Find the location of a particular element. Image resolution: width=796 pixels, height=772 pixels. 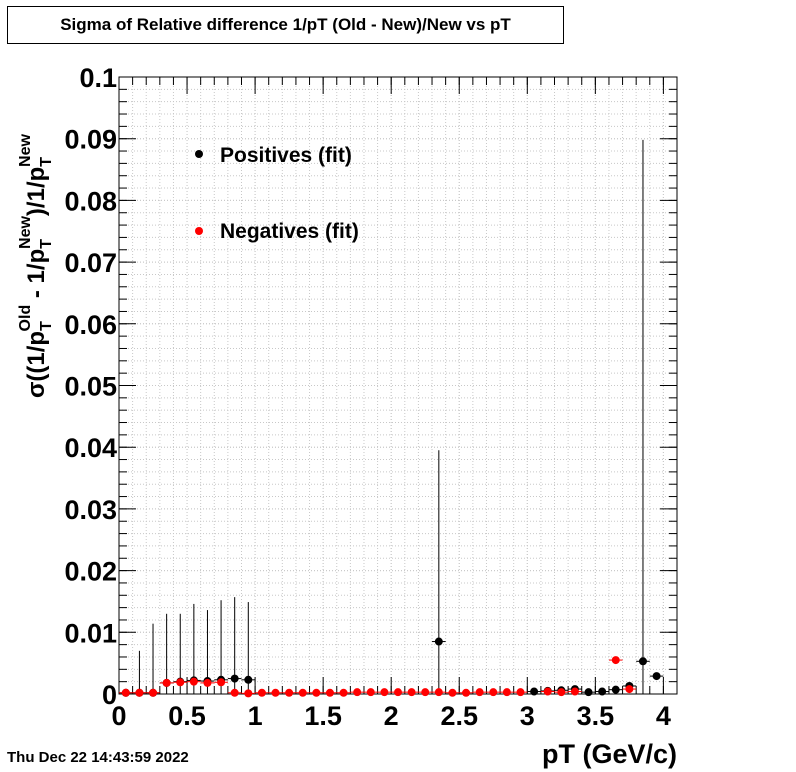

y-tick-label: 0.05 is located at coordinates (90, 387).